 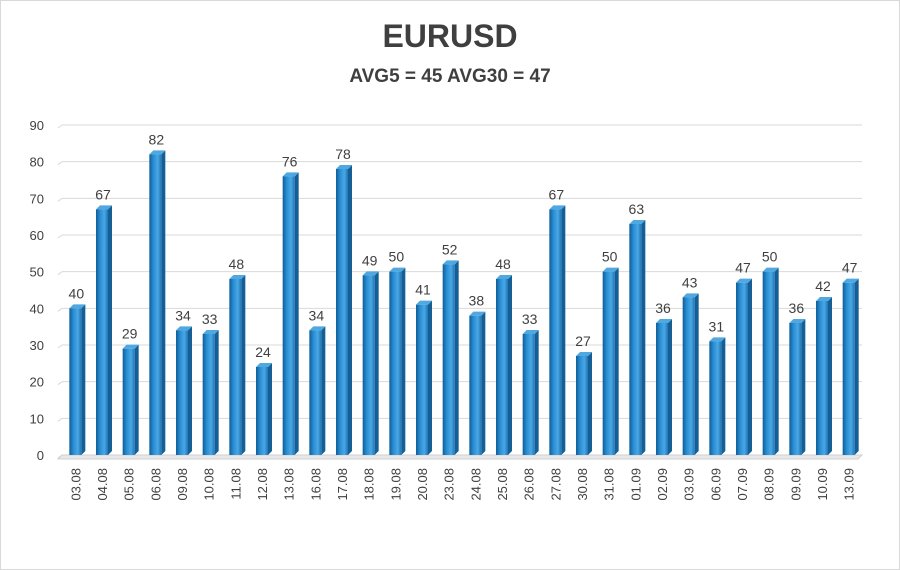 What do you see at coordinates (460, 457) in the screenshot?
I see `chart-floor` at bounding box center [460, 457].